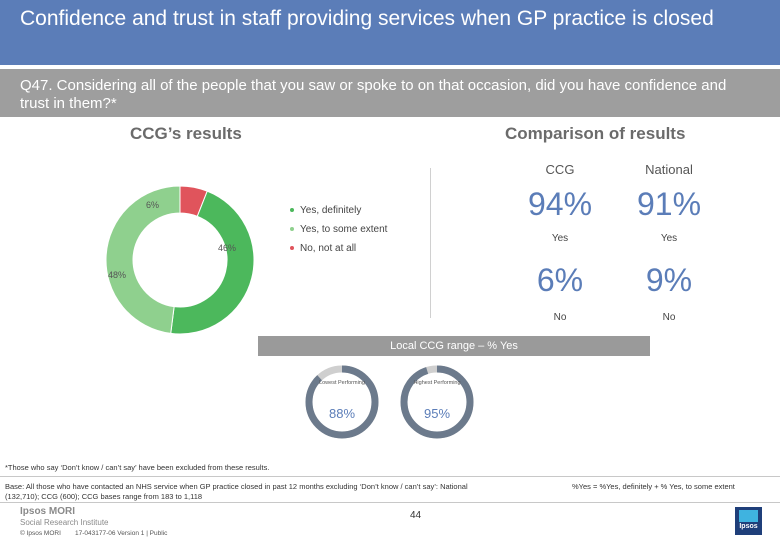 Image resolution: width=780 pixels, height=540 pixels. Describe the element at coordinates (669, 280) in the screenshot. I see `no-national-value: 9%` at that location.